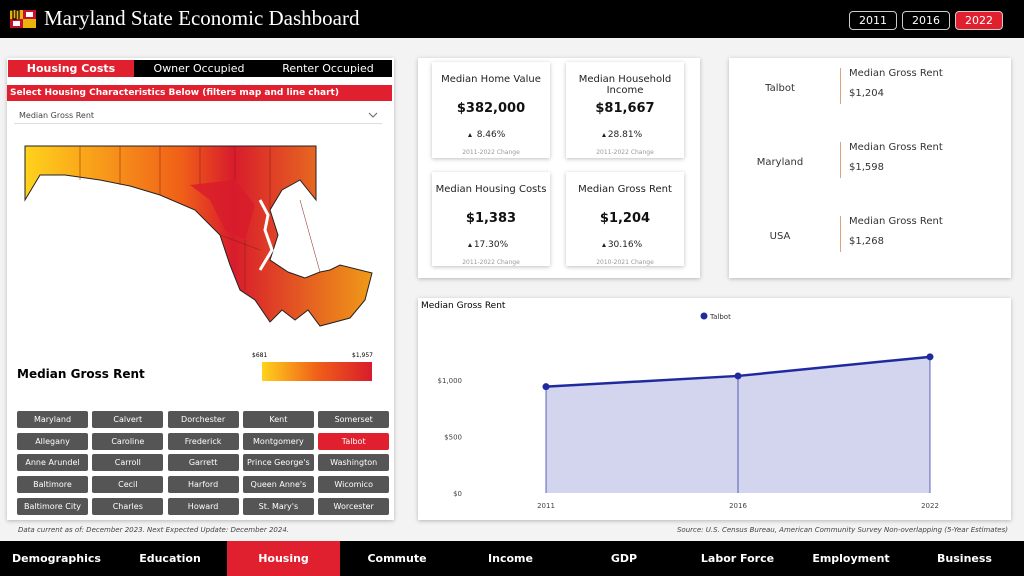  Describe the element at coordinates (128, 485) in the screenshot. I see `county-button: Cecil` at that location.